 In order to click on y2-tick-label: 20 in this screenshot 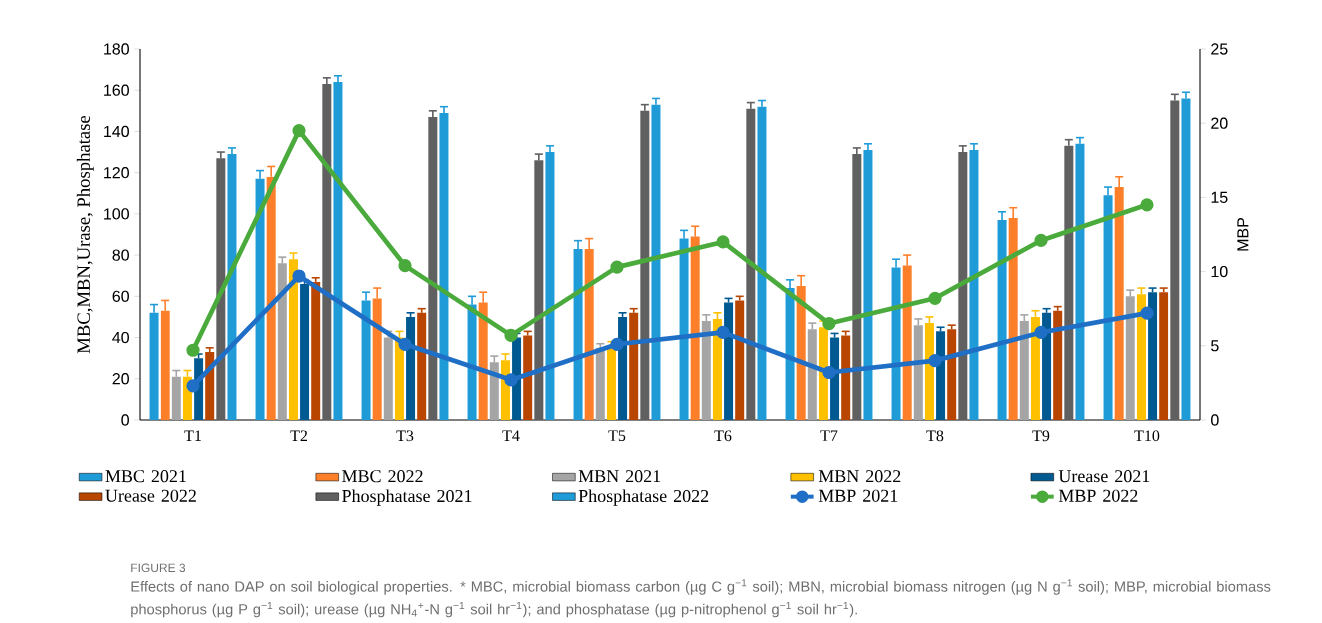, I will do `click(1219, 123)`.